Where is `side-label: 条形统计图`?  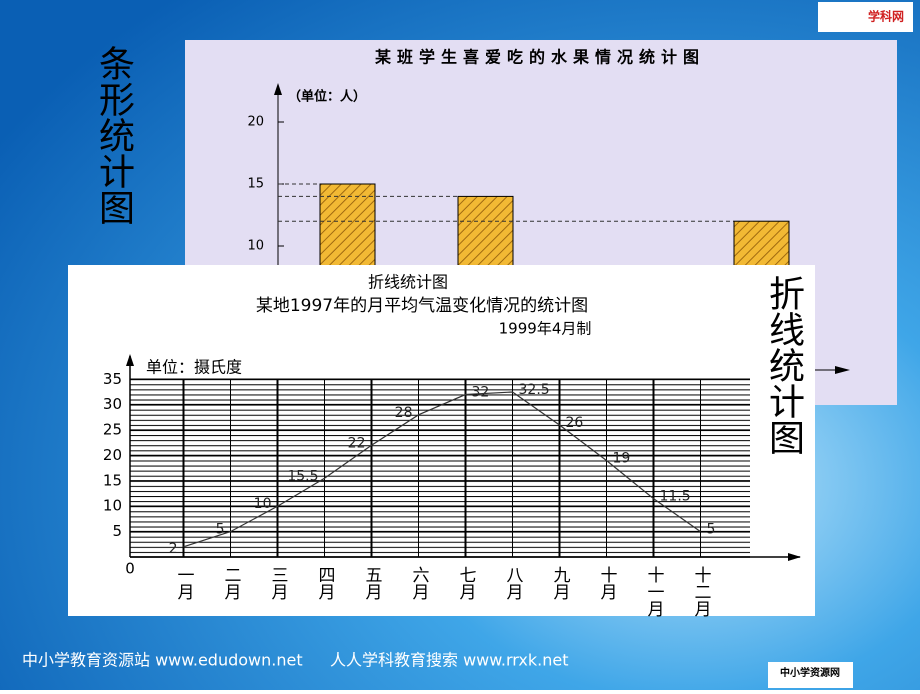
side-label: 条形统计图 is located at coordinates (113, 135).